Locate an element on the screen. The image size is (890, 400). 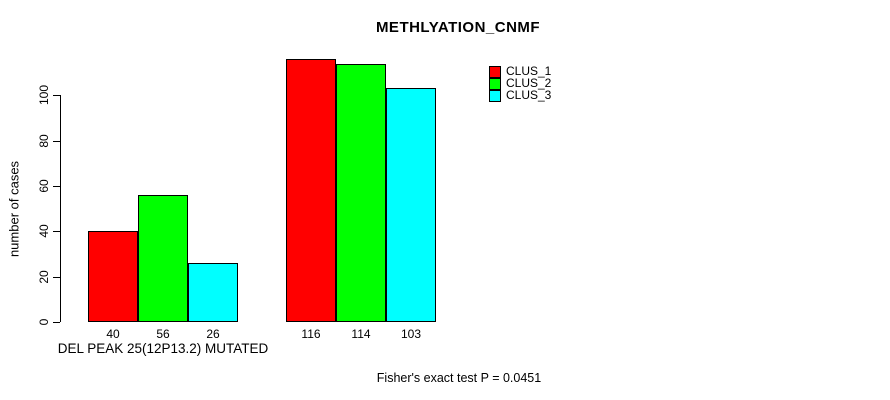
x-axis-category-label: DEL PEAK 25(12P13.2) MUTATED is located at coordinates (163, 348).